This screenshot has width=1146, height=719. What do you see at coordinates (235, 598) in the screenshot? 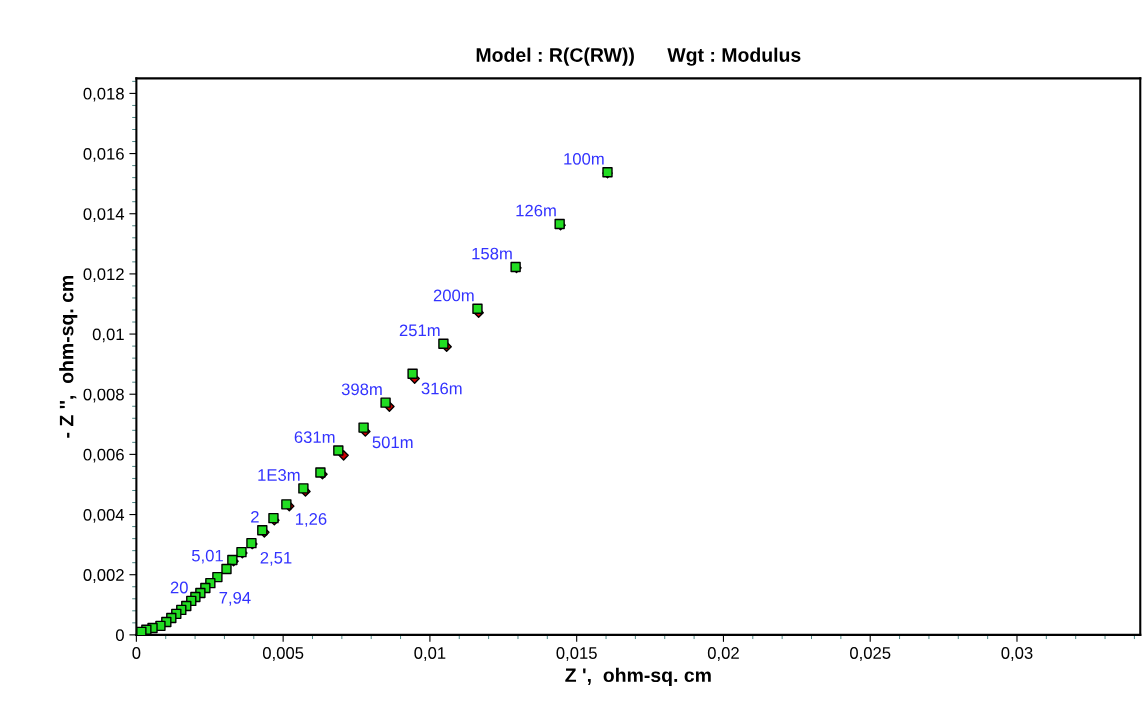
I see `annotation: 7,94` at bounding box center [235, 598].